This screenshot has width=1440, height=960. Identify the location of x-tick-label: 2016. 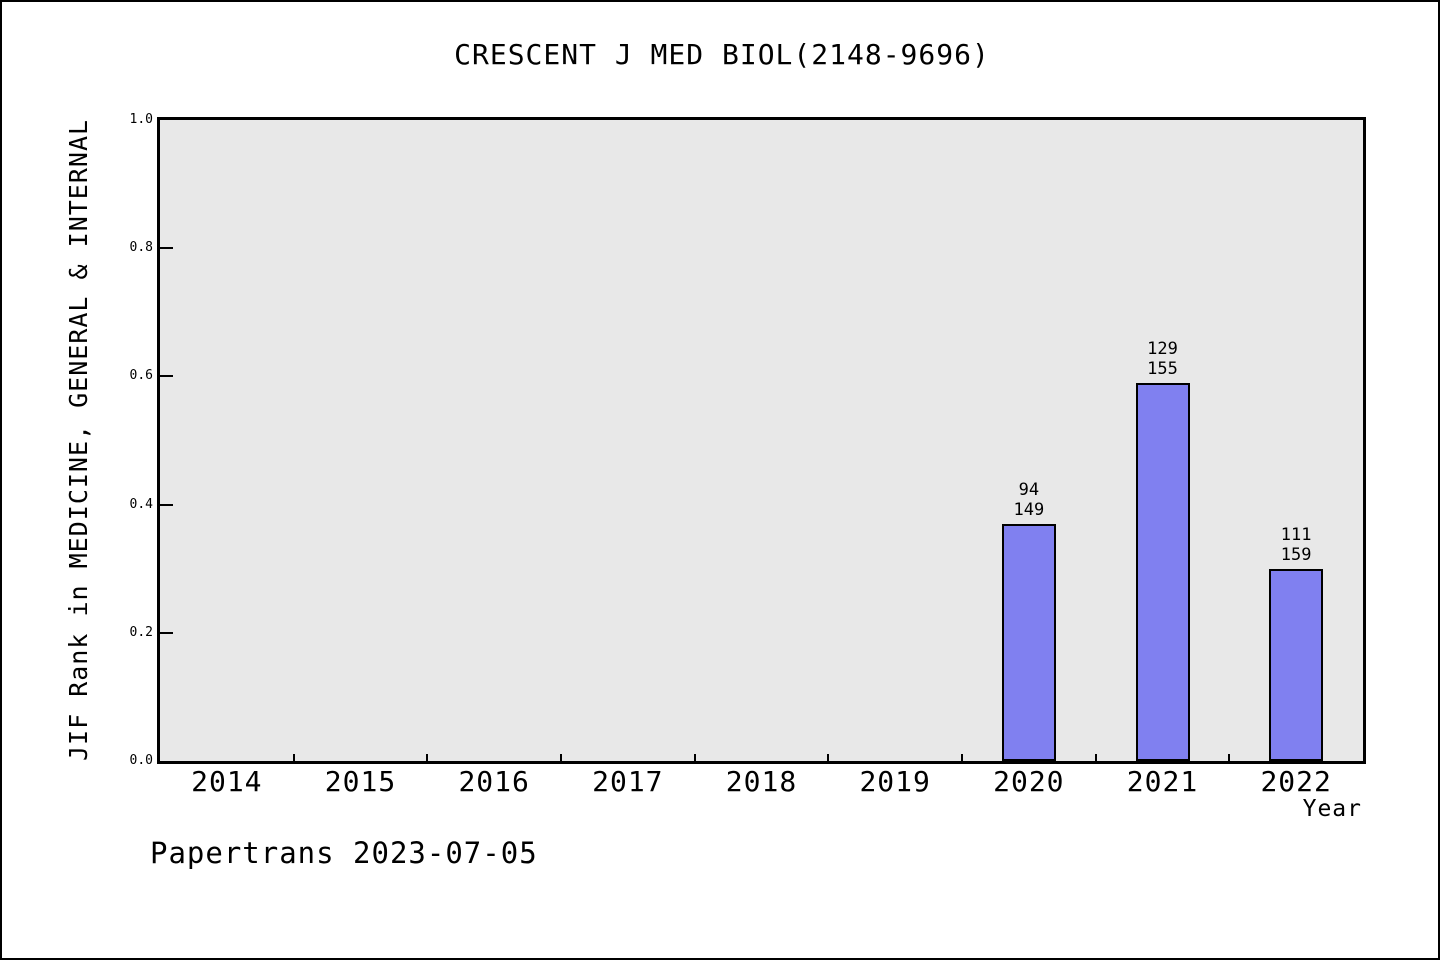
(494, 781).